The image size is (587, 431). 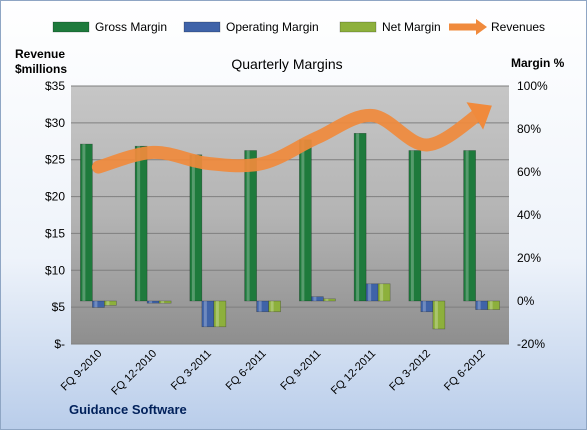 What do you see at coordinates (59, 307) in the screenshot?
I see `left-tick-label: $5` at bounding box center [59, 307].